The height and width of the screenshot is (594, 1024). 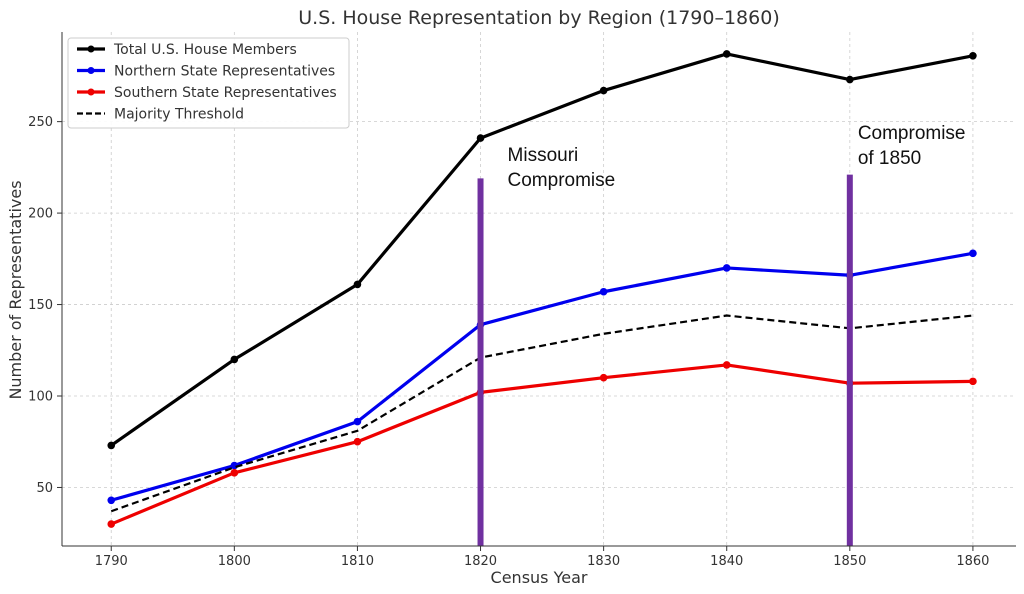 I want to click on y-axis-label: Number of Representatives, so click(x=15, y=289).